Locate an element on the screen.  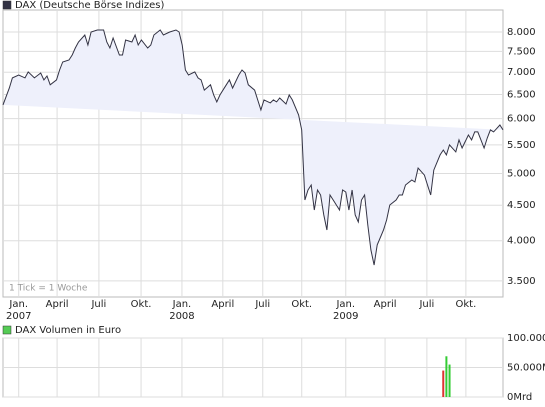
y-tick-label: 4.000 is located at coordinates (521, 241).